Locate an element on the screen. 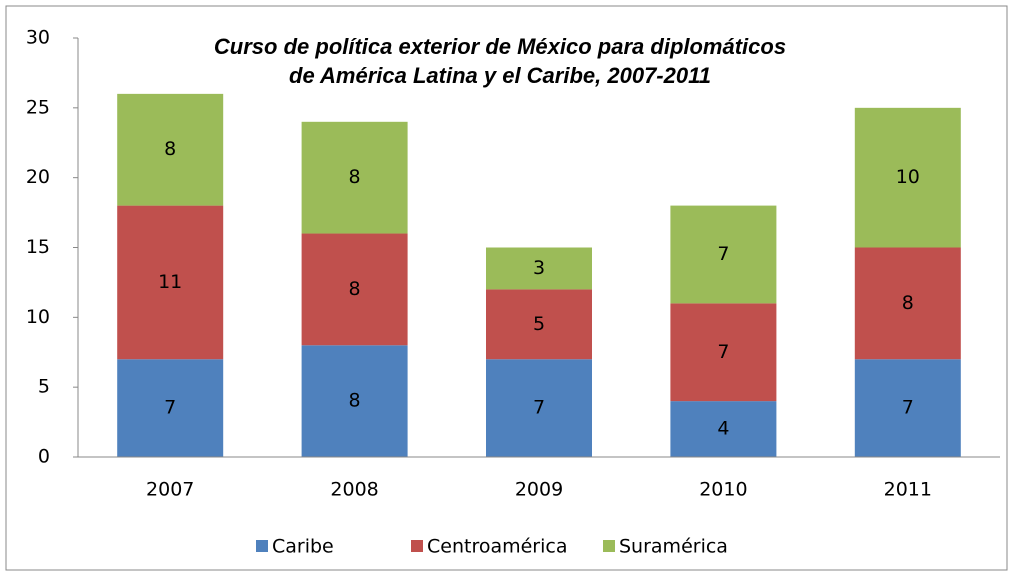 The width and height of the screenshot is (1014, 581). data-label: 4 is located at coordinates (723, 429).